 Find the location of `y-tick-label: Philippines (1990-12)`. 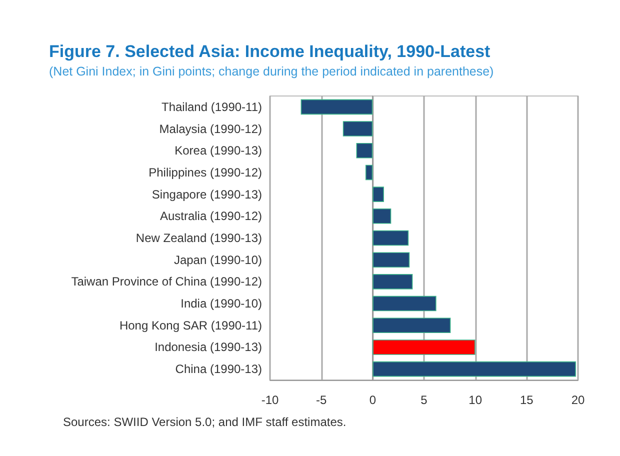

y-tick-label: Philippines (1990-12) is located at coordinates (205, 172).